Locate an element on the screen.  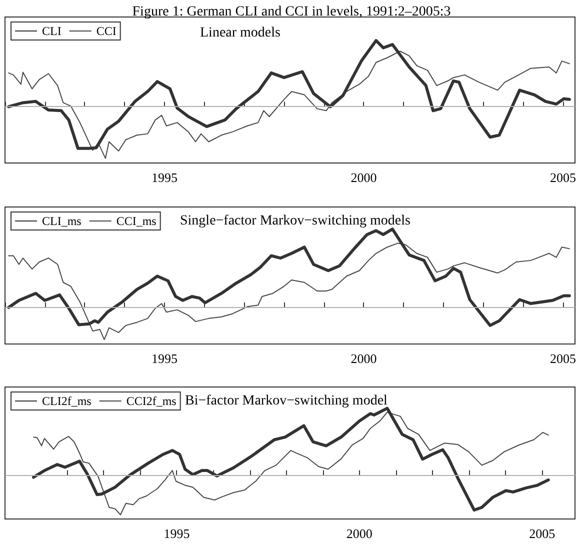
chart-title: Single−factor Markov−switching models is located at coordinates (295, 221).